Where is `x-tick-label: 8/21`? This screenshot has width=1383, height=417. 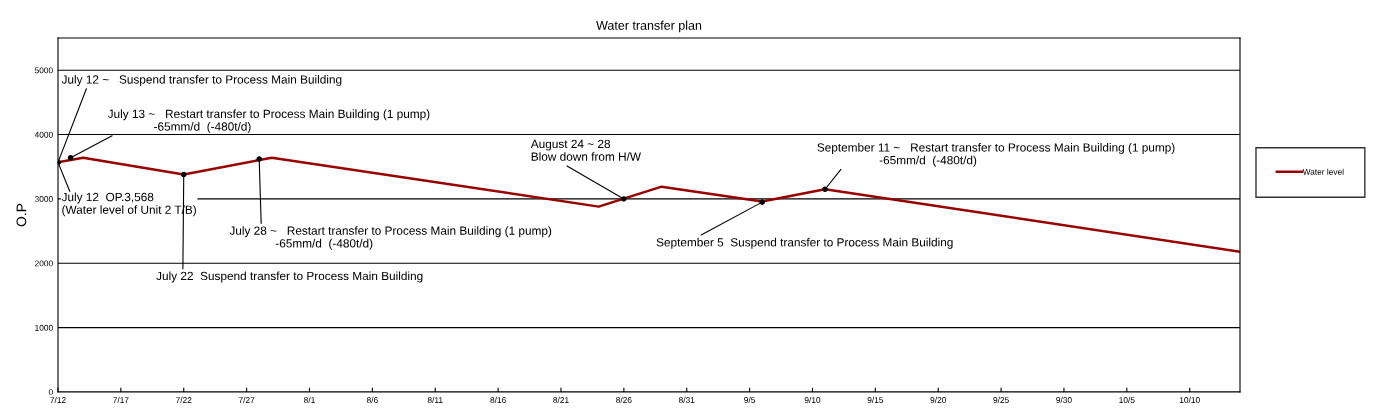 x-tick-label: 8/21 is located at coordinates (561, 399).